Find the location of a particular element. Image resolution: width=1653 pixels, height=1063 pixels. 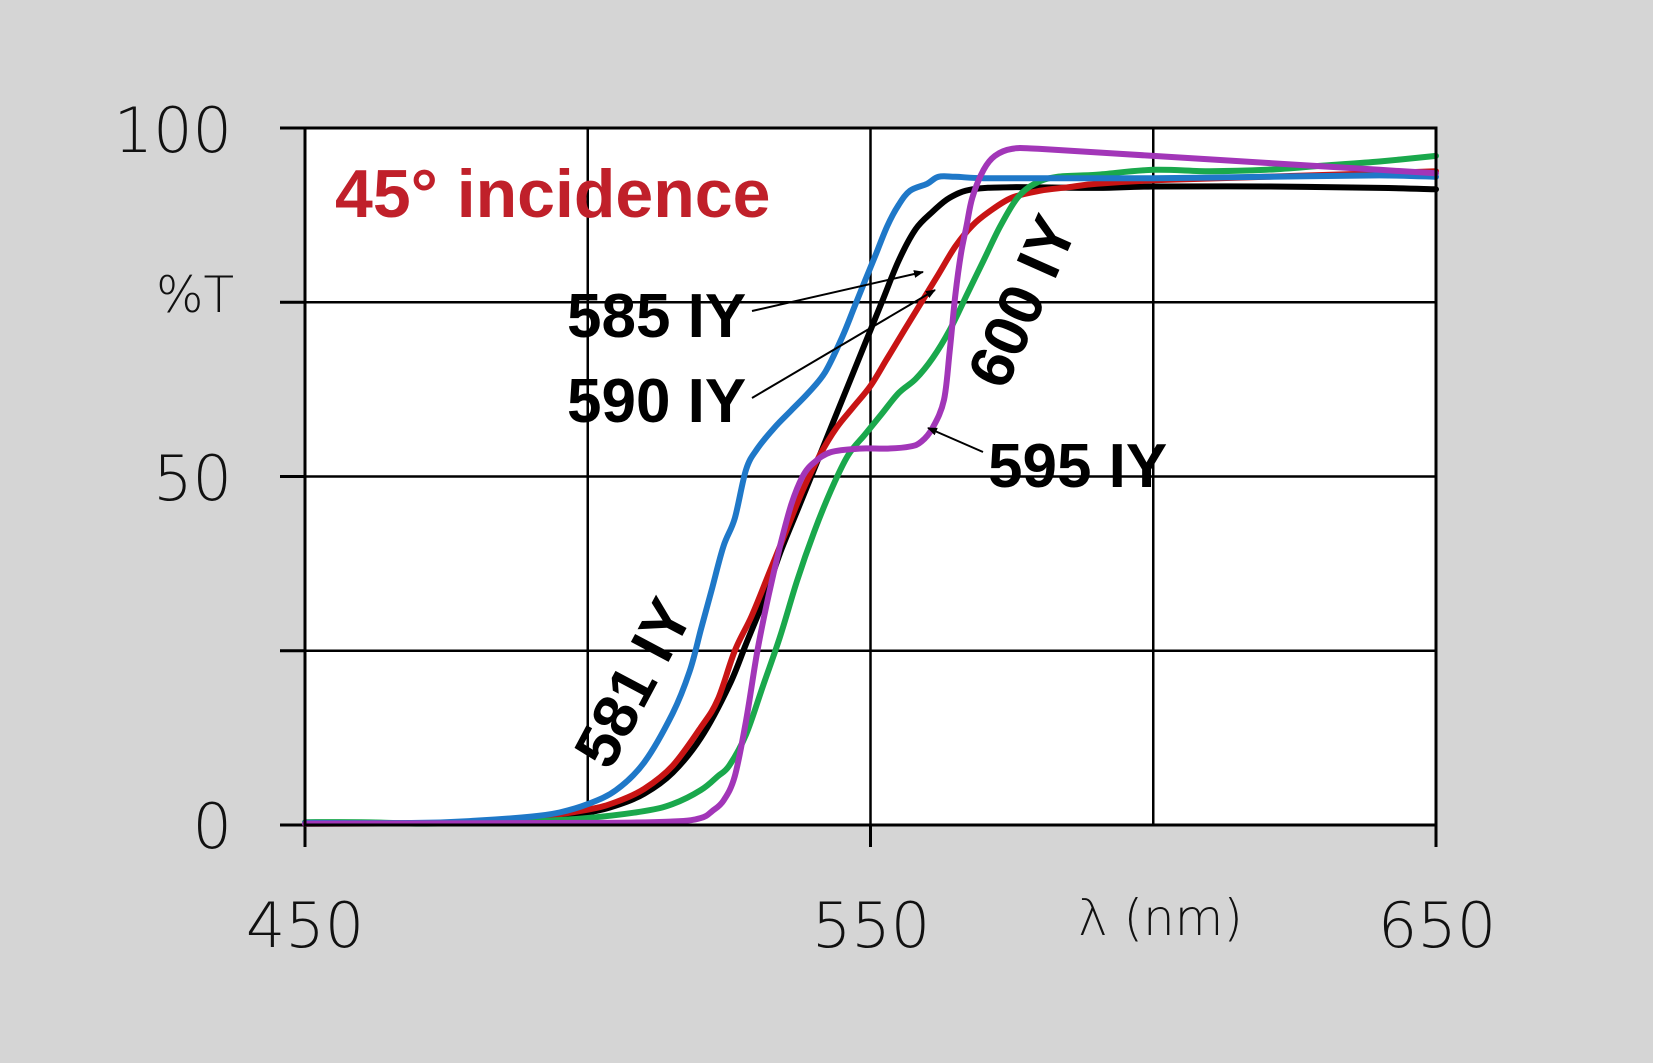

y-tick-label-100: 100 is located at coordinates (173, 130).